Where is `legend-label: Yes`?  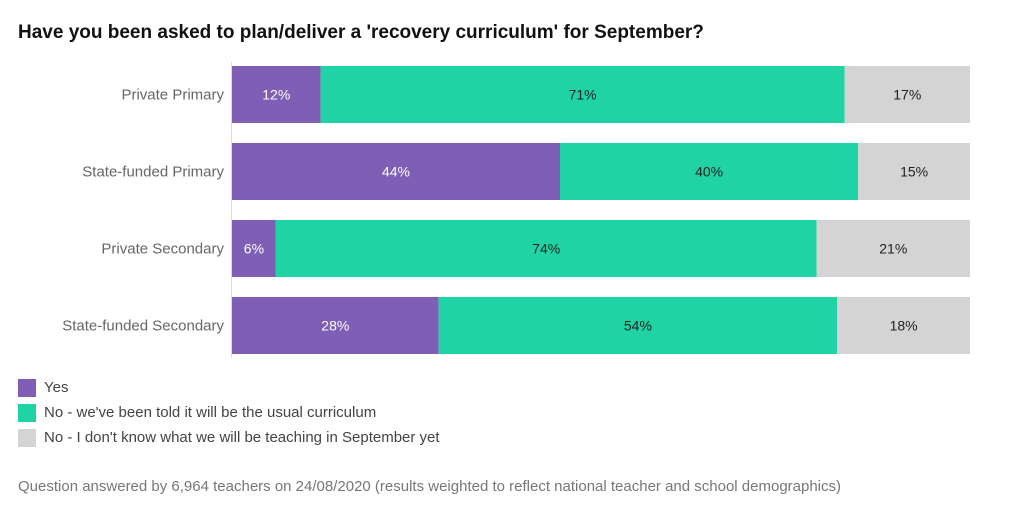 legend-label: Yes is located at coordinates (56, 387).